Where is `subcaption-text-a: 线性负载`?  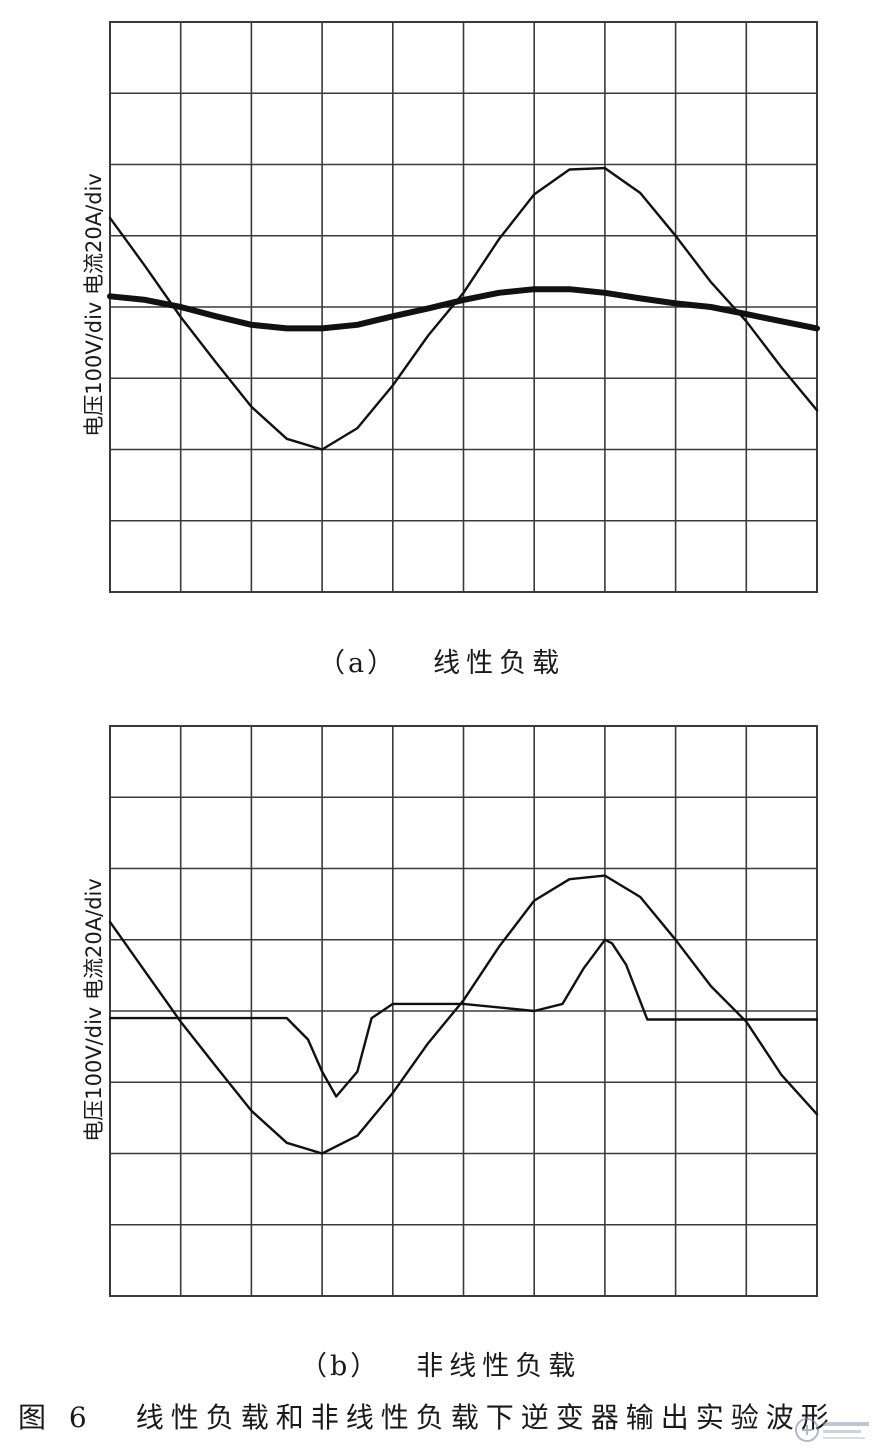 subcaption-text-a: 线性负载 is located at coordinates (499, 663).